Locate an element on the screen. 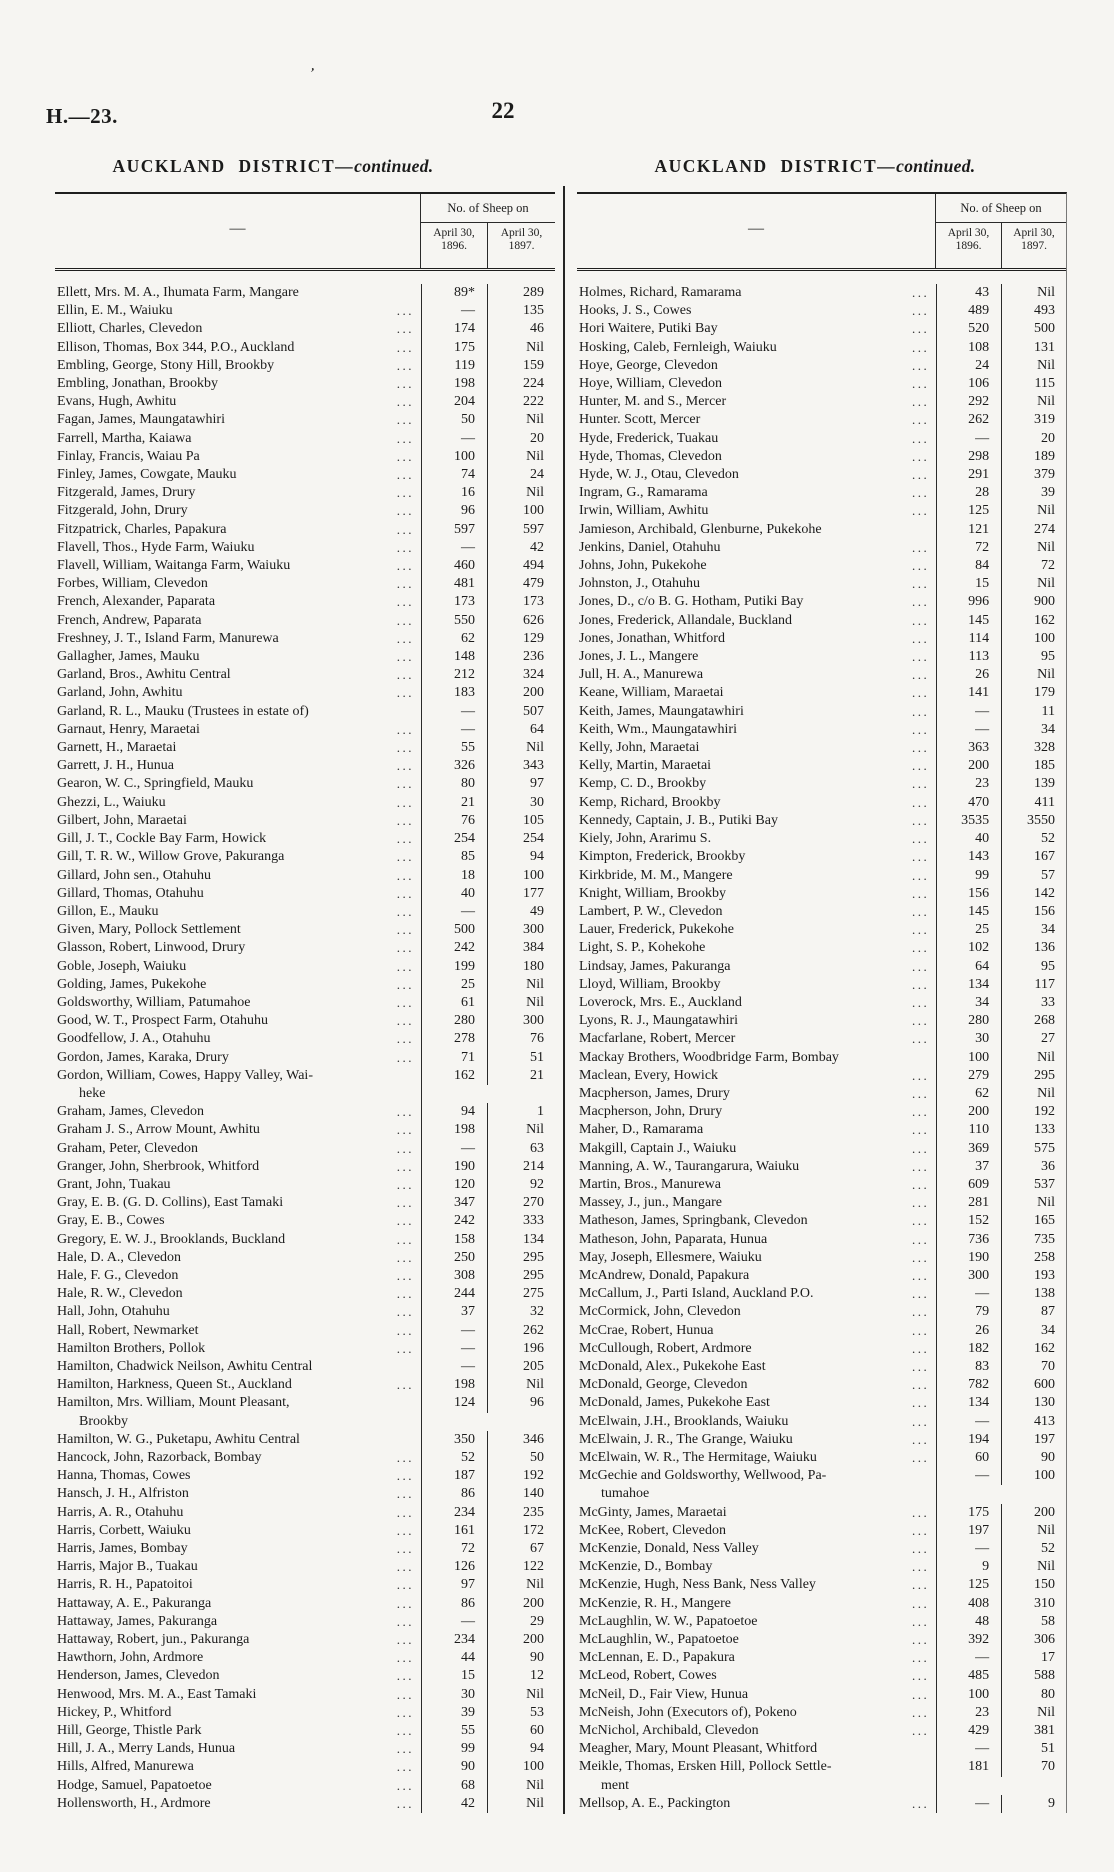  owner-name: Hancock, John, Razorback, Bombay is located at coordinates (159, 1457).